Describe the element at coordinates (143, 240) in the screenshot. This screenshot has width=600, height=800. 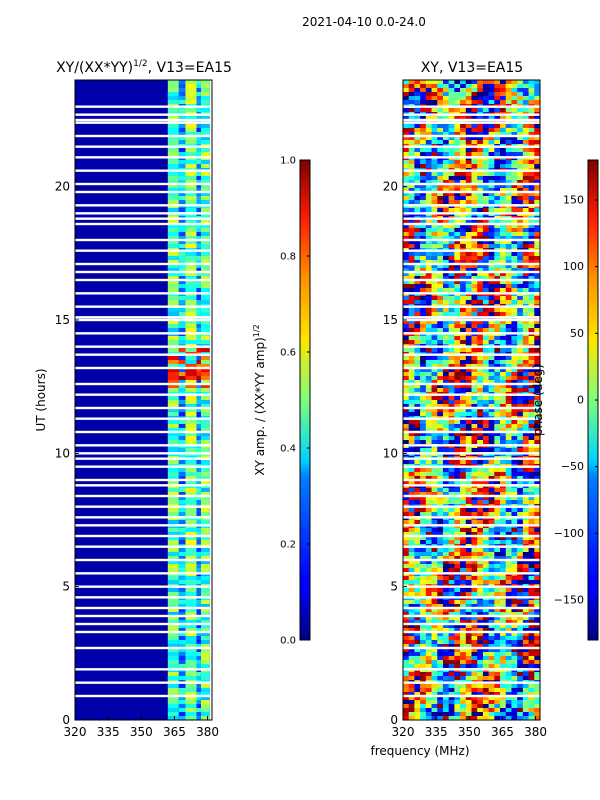
I see `amp-gap-row` at that location.